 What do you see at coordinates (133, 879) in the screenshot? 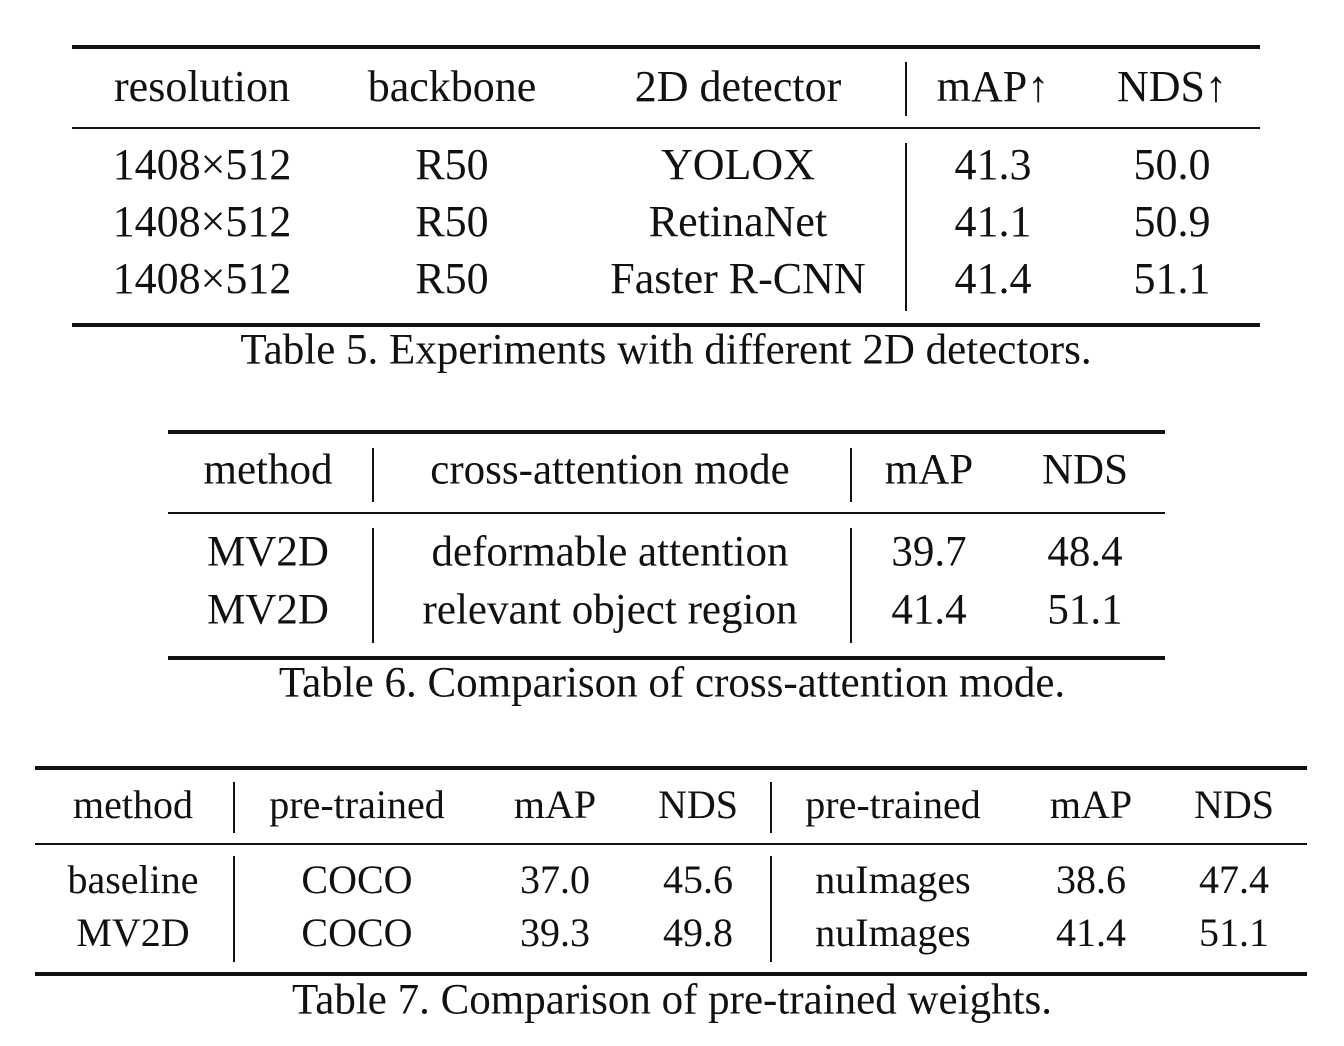
I see `table-cell: baseline` at bounding box center [133, 879].